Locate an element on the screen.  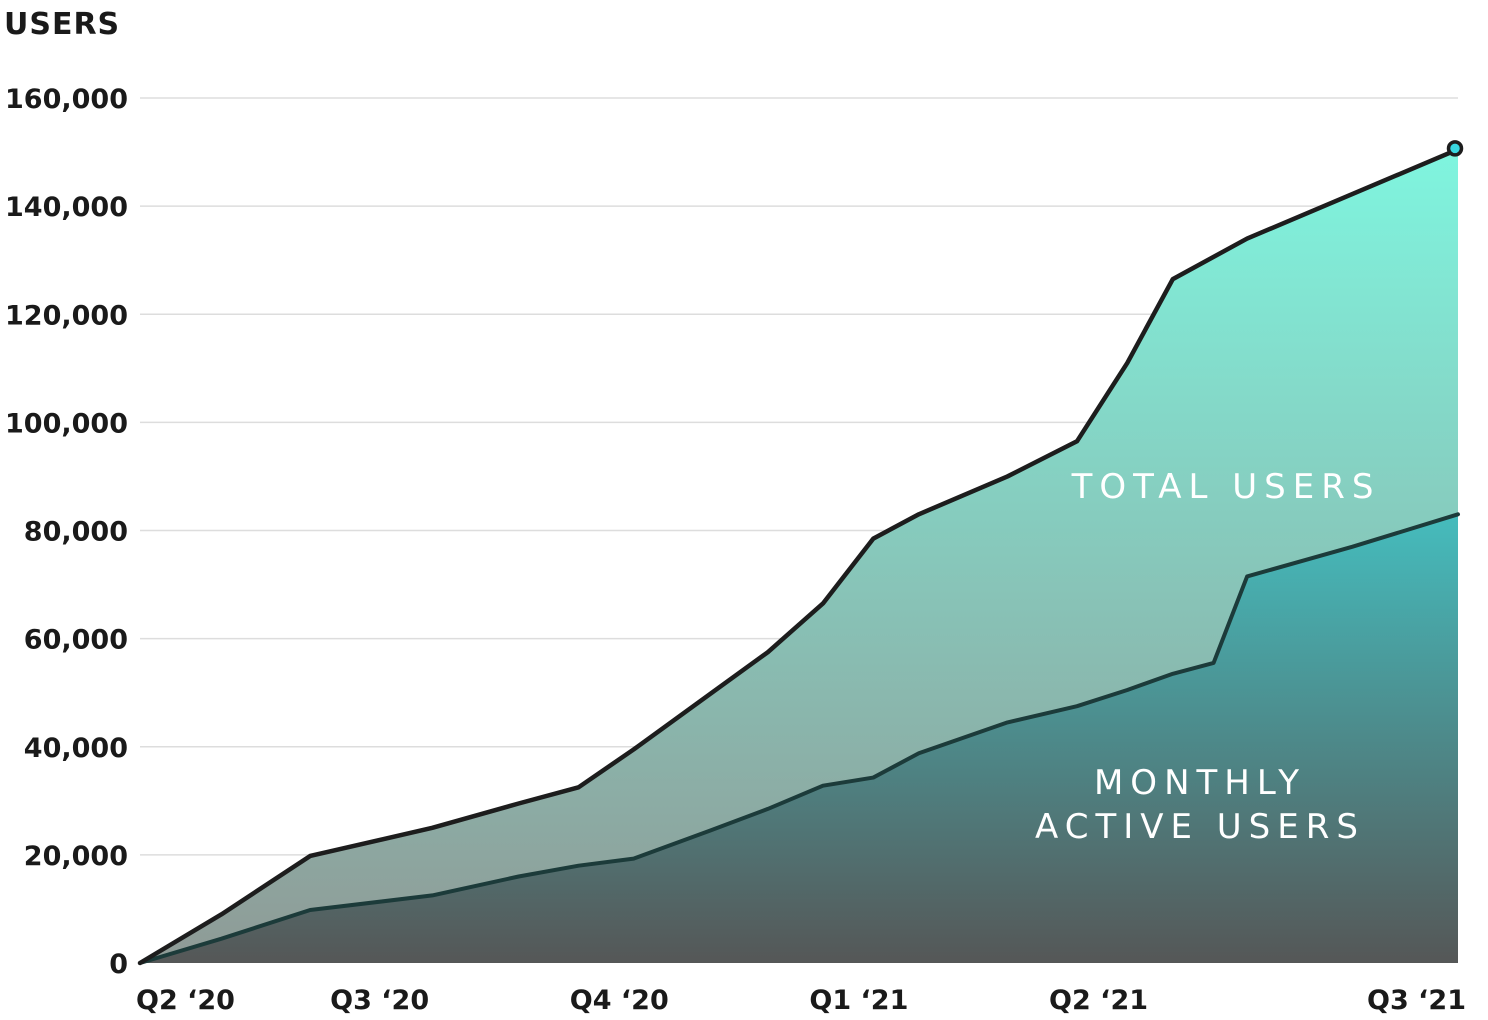
total-users-end-marker is located at coordinates (1455, 148).